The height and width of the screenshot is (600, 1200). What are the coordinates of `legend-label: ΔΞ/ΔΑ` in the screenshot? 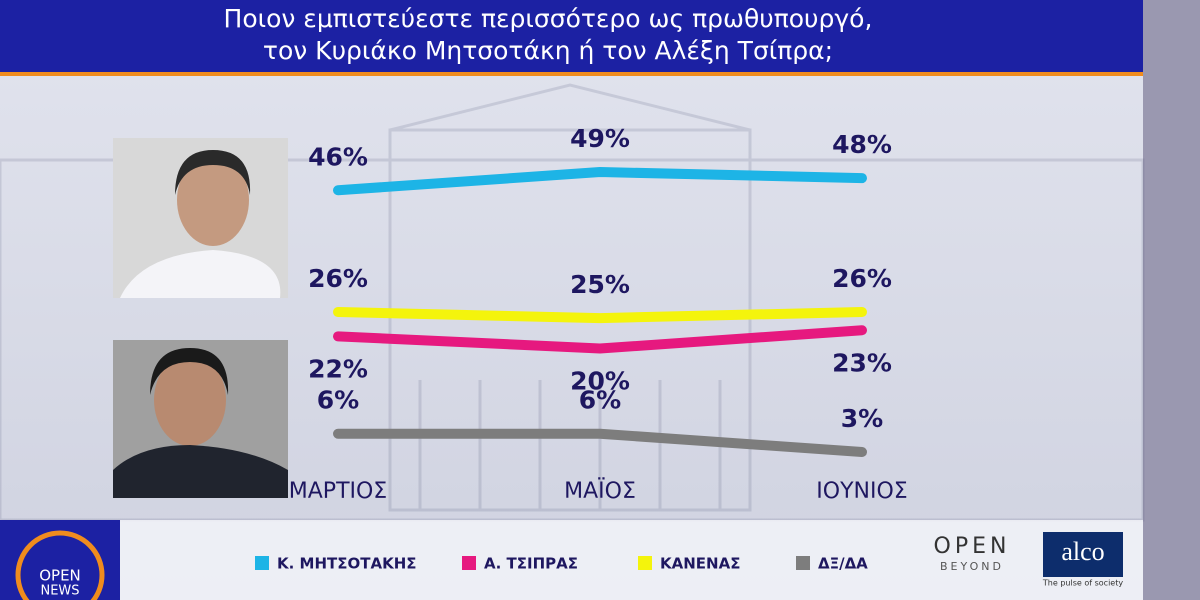 It's located at (843, 564).